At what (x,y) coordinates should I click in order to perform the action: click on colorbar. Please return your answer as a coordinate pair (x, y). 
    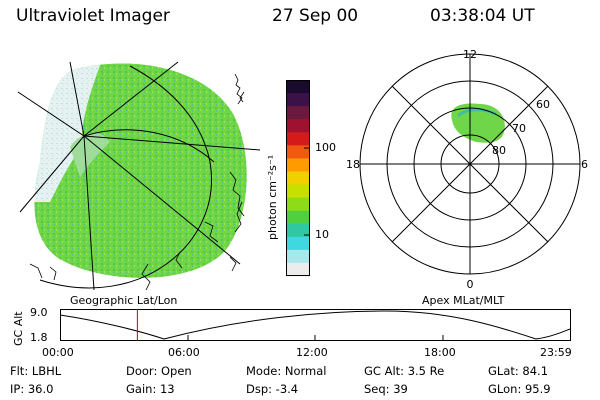
    Looking at the image, I should click on (298, 178).